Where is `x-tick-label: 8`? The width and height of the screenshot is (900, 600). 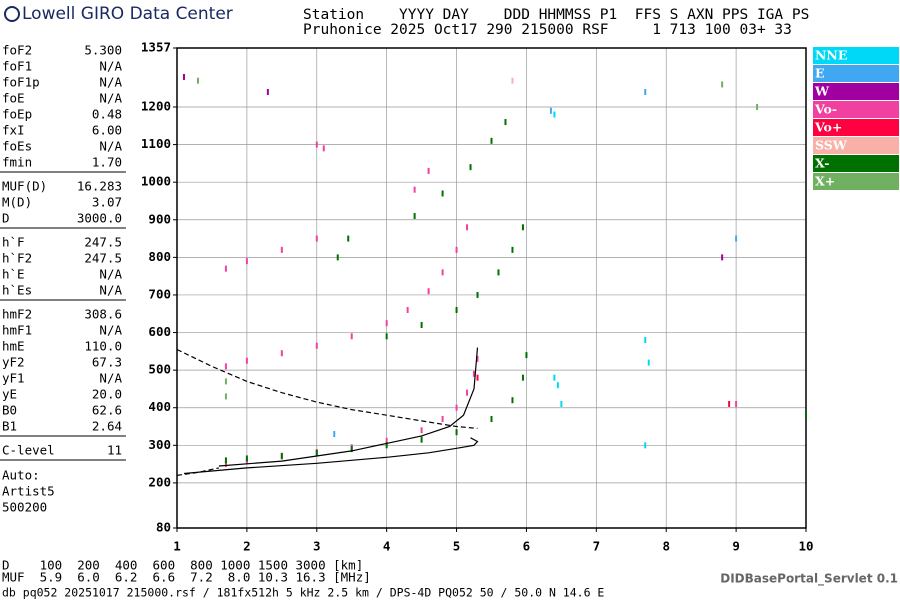
x-tick-label: 8 is located at coordinates (666, 546).